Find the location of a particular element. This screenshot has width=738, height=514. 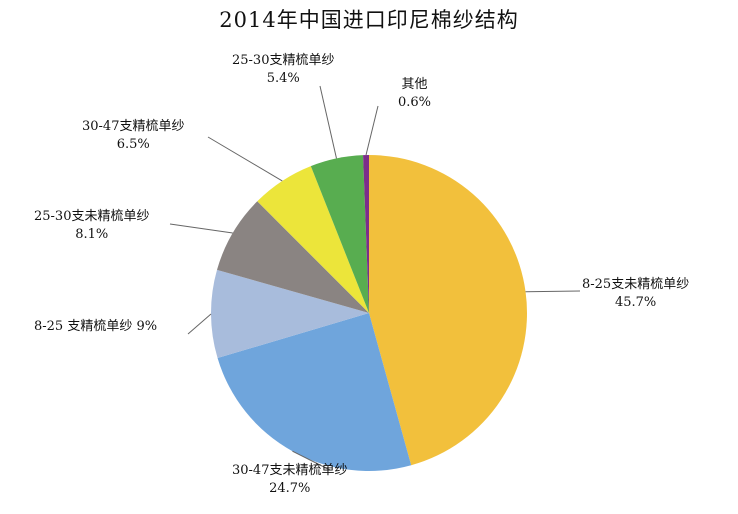

slice-label-0: 8-25支未精梳单纱 45.7% is located at coordinates (636, 293).